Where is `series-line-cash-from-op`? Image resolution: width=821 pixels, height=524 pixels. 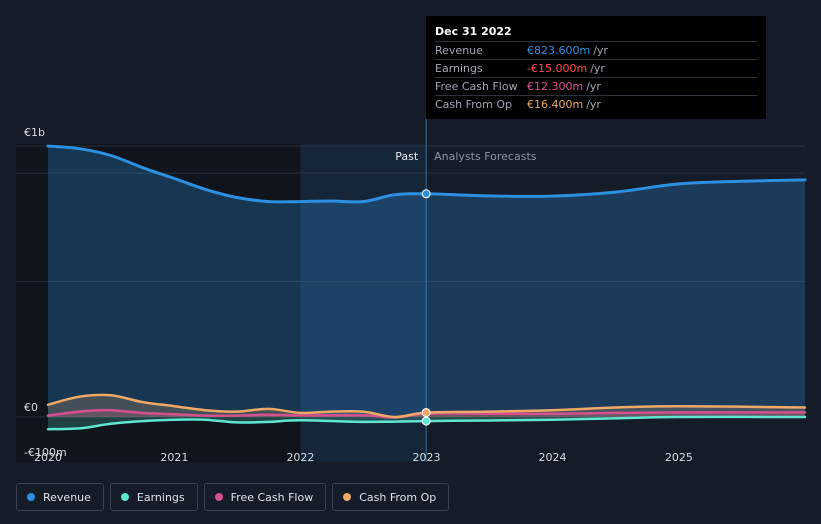
series-line-cash-from-op is located at coordinates (426, 406).